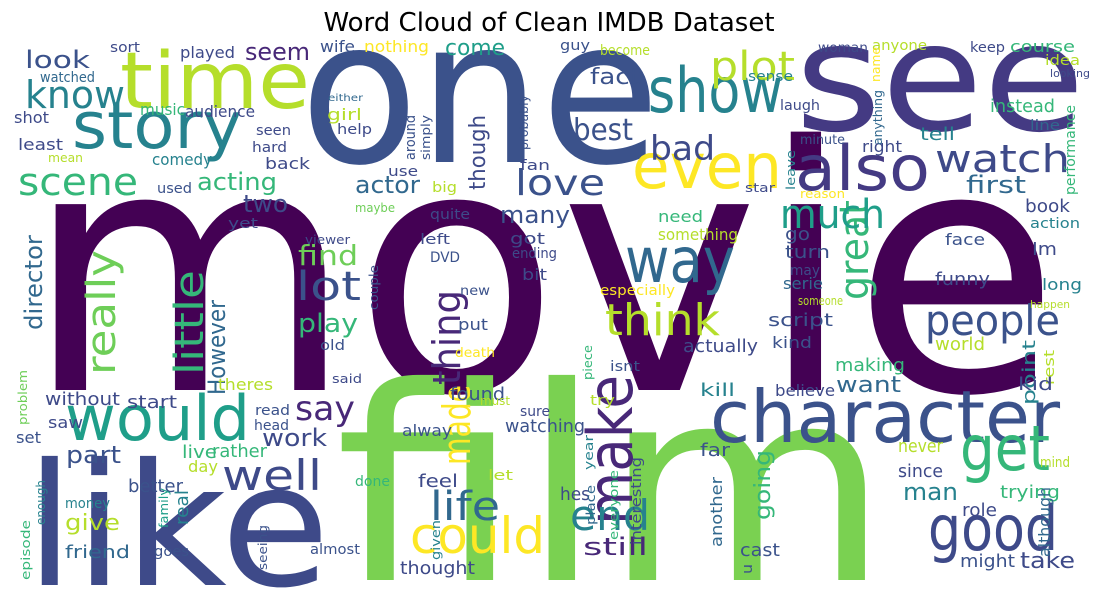  I want to click on word: give, so click(92, 523).